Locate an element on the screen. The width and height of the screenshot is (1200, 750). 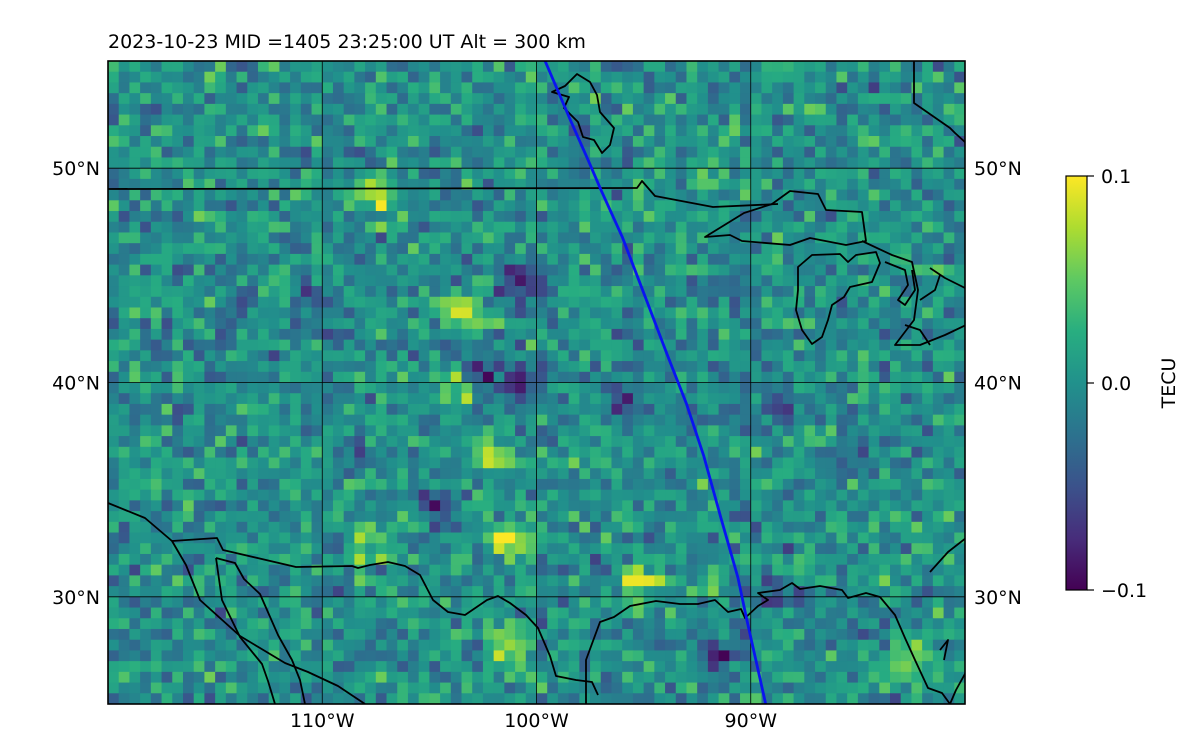
lat-tick-label-left: 40°N is located at coordinates (76, 384).